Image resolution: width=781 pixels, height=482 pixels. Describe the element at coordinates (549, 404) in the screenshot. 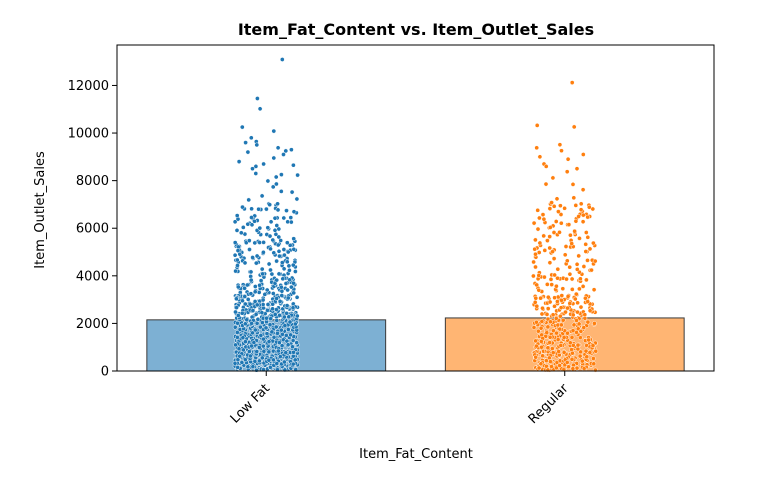

I see `x-tick-label: Regular` at that location.